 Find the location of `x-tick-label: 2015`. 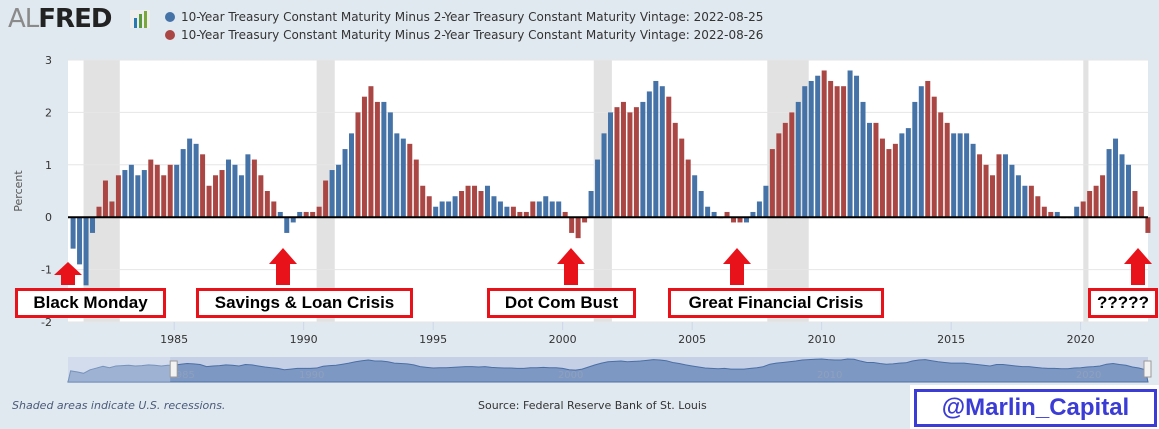

x-tick-label: 2015 is located at coordinates (951, 339).